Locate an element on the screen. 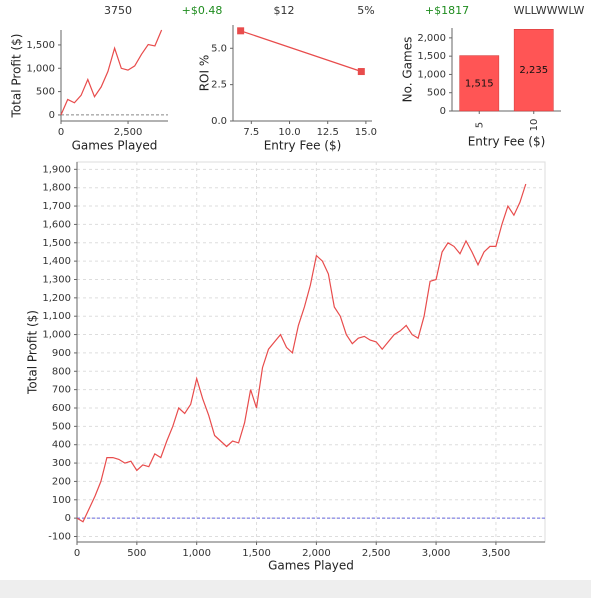 The height and width of the screenshot is (598, 591). y-tick-label: 300 is located at coordinates (61, 463).